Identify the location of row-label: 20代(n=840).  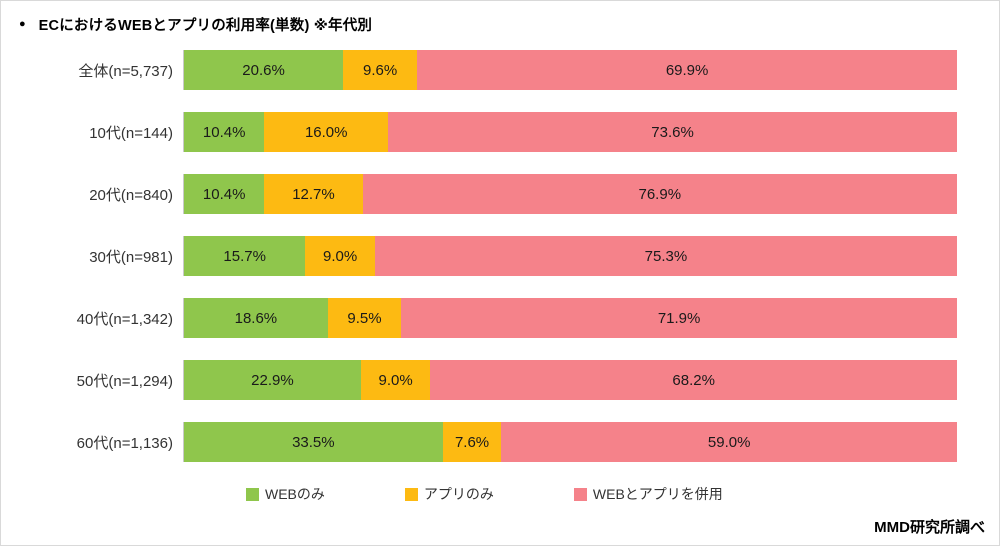
(131, 195).